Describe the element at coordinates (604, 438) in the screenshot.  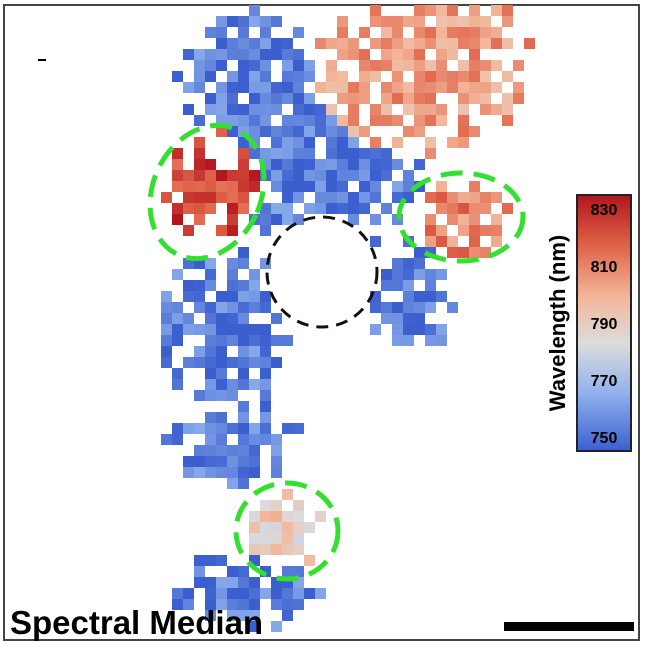
I see `colorbar-tick-label: 750` at that location.